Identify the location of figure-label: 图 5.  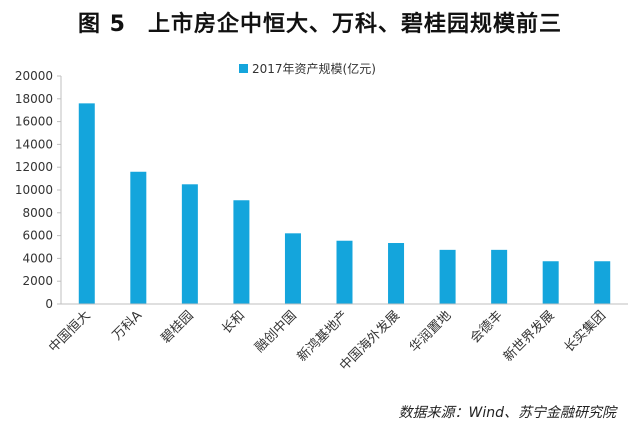
(102, 24).